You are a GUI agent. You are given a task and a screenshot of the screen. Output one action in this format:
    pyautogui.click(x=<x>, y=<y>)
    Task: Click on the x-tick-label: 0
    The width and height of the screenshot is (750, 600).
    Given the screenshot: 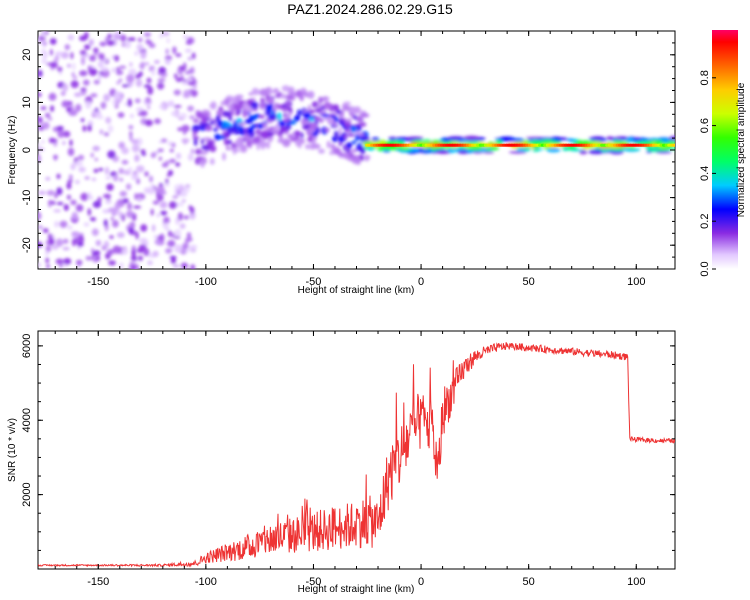 What is the action you would take?
    pyautogui.click(x=421, y=282)
    